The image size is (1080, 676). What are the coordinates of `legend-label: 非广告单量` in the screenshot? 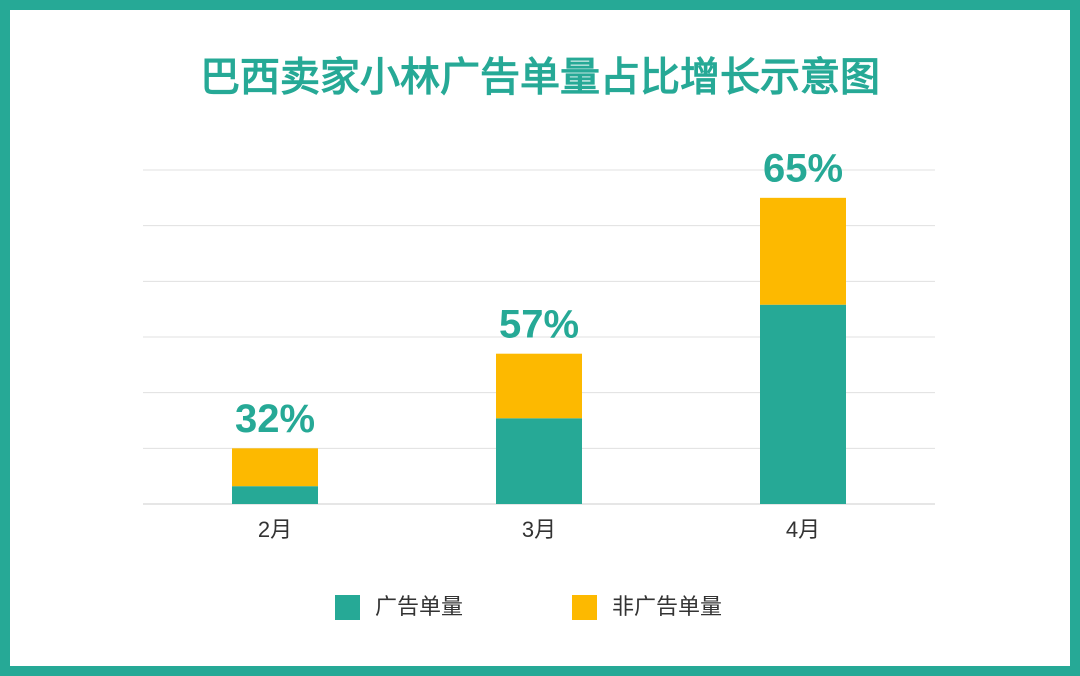 It's located at (667, 606).